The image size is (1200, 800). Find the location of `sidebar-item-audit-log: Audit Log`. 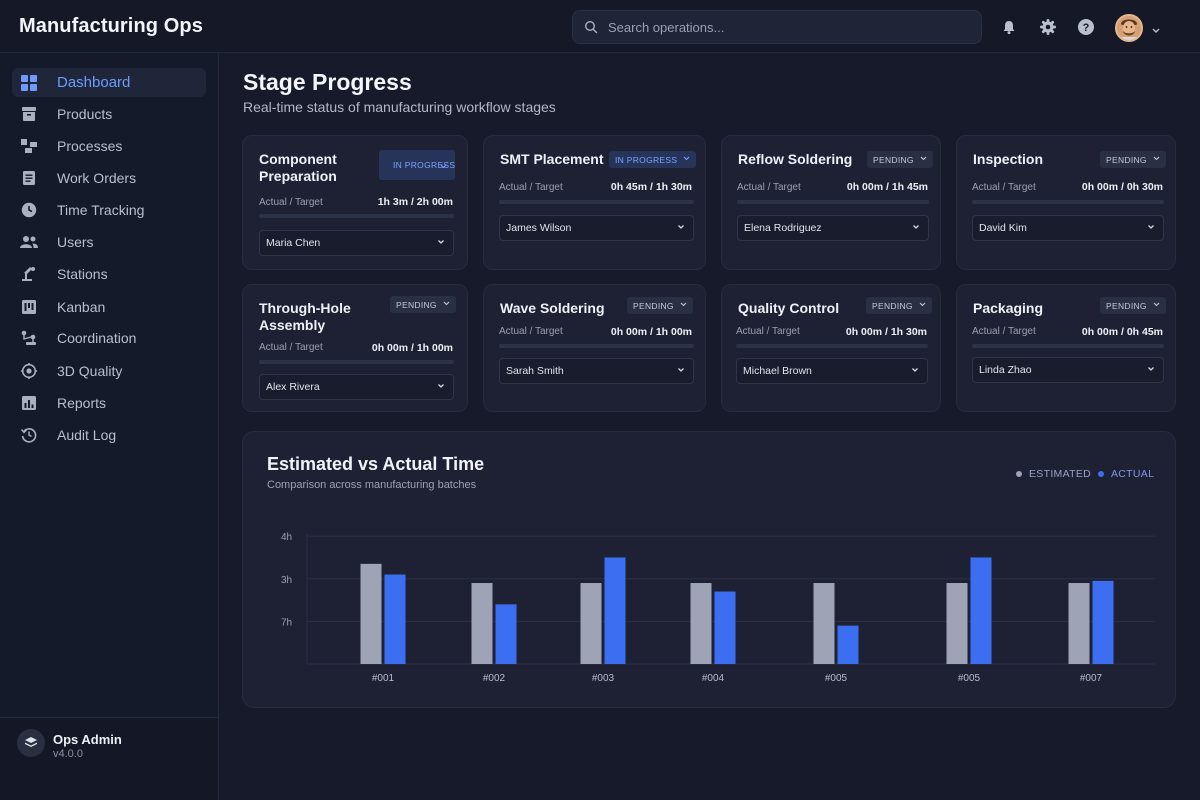

sidebar-item-audit-log: Audit Log is located at coordinates (109, 434).